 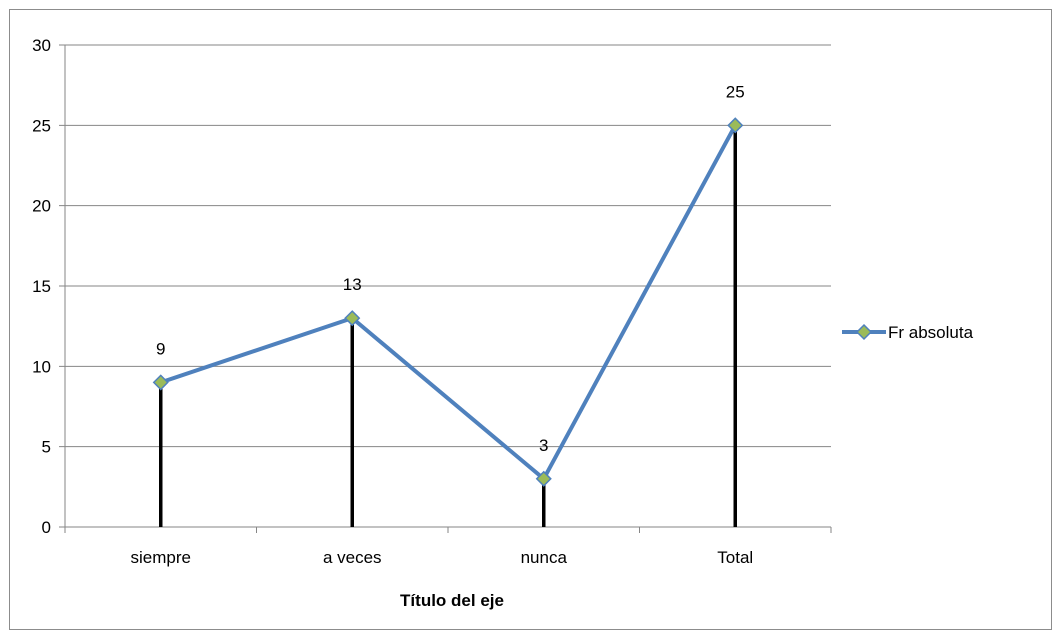 I want to click on data-label: 3, so click(x=543, y=445).